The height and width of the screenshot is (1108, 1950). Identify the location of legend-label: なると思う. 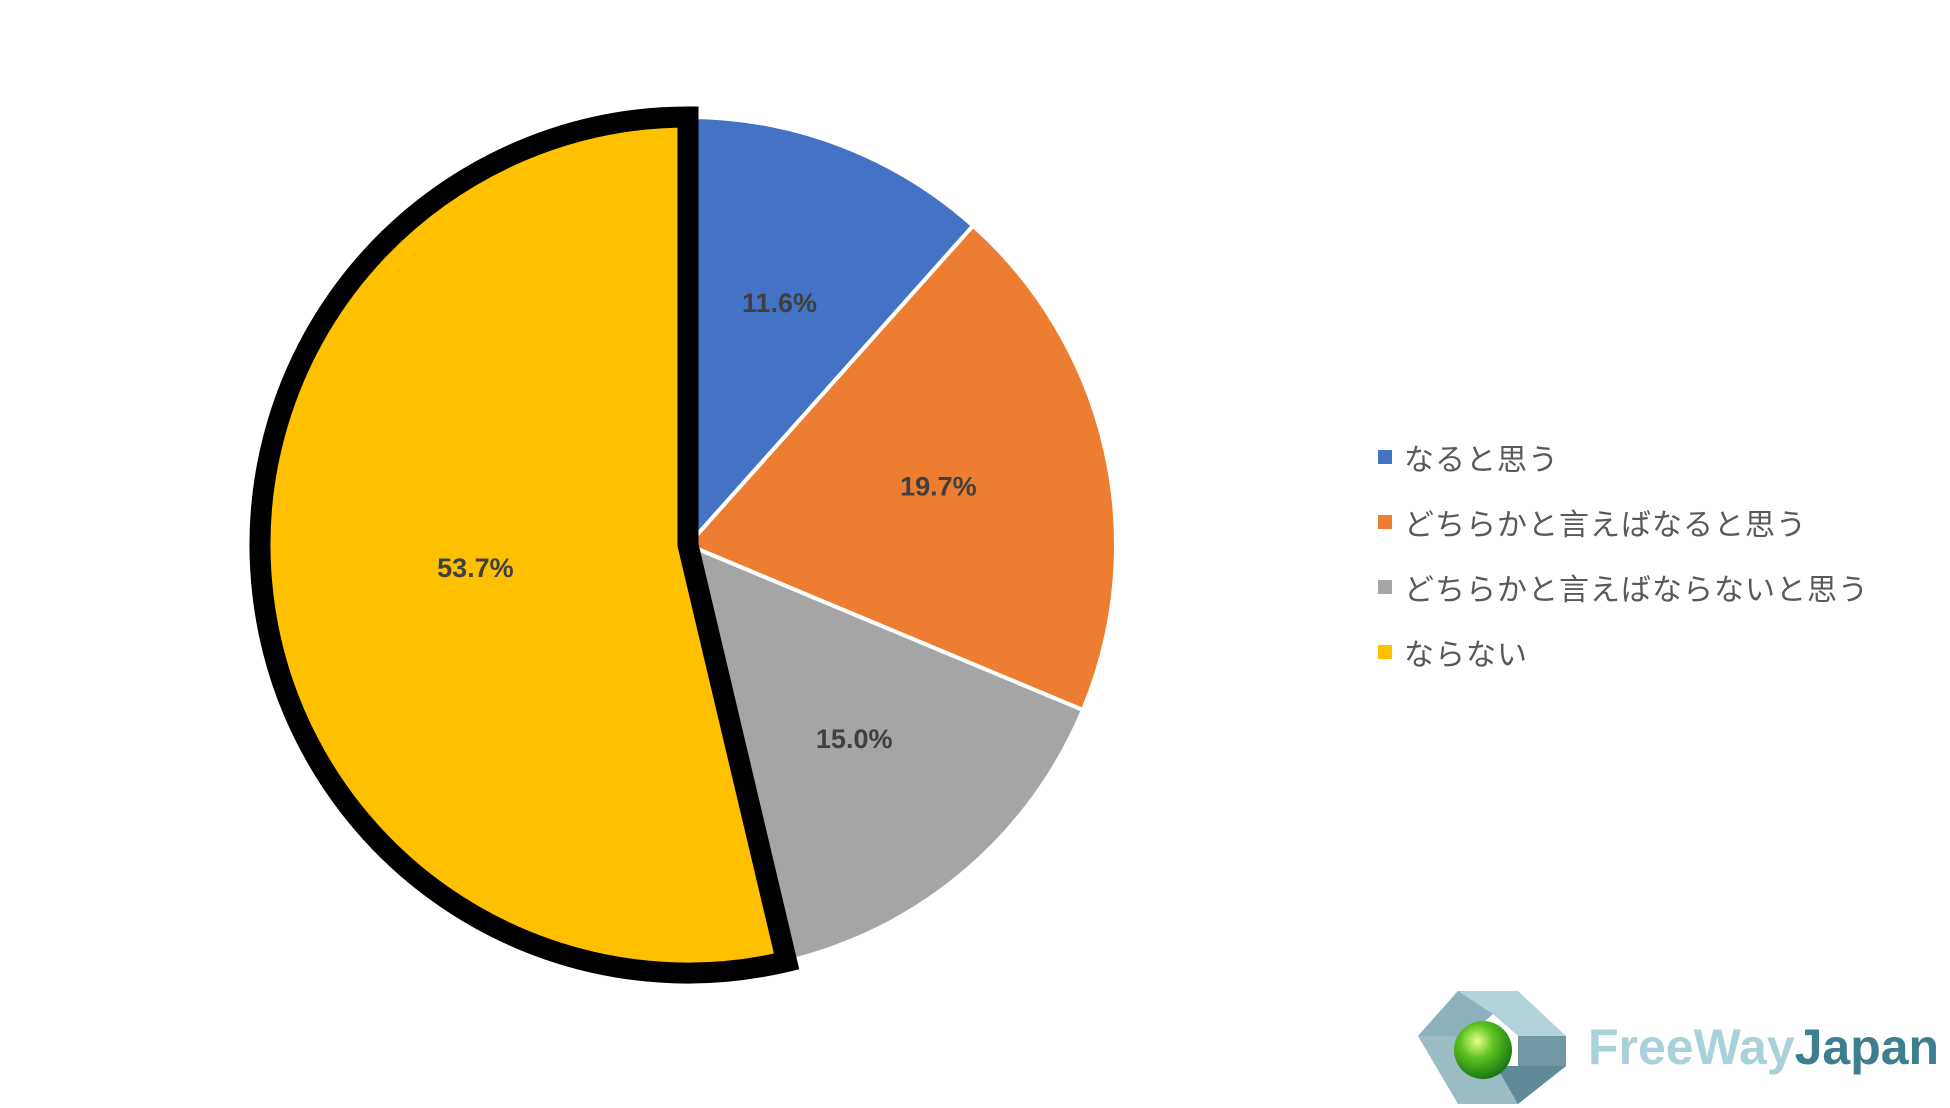
(1481, 460).